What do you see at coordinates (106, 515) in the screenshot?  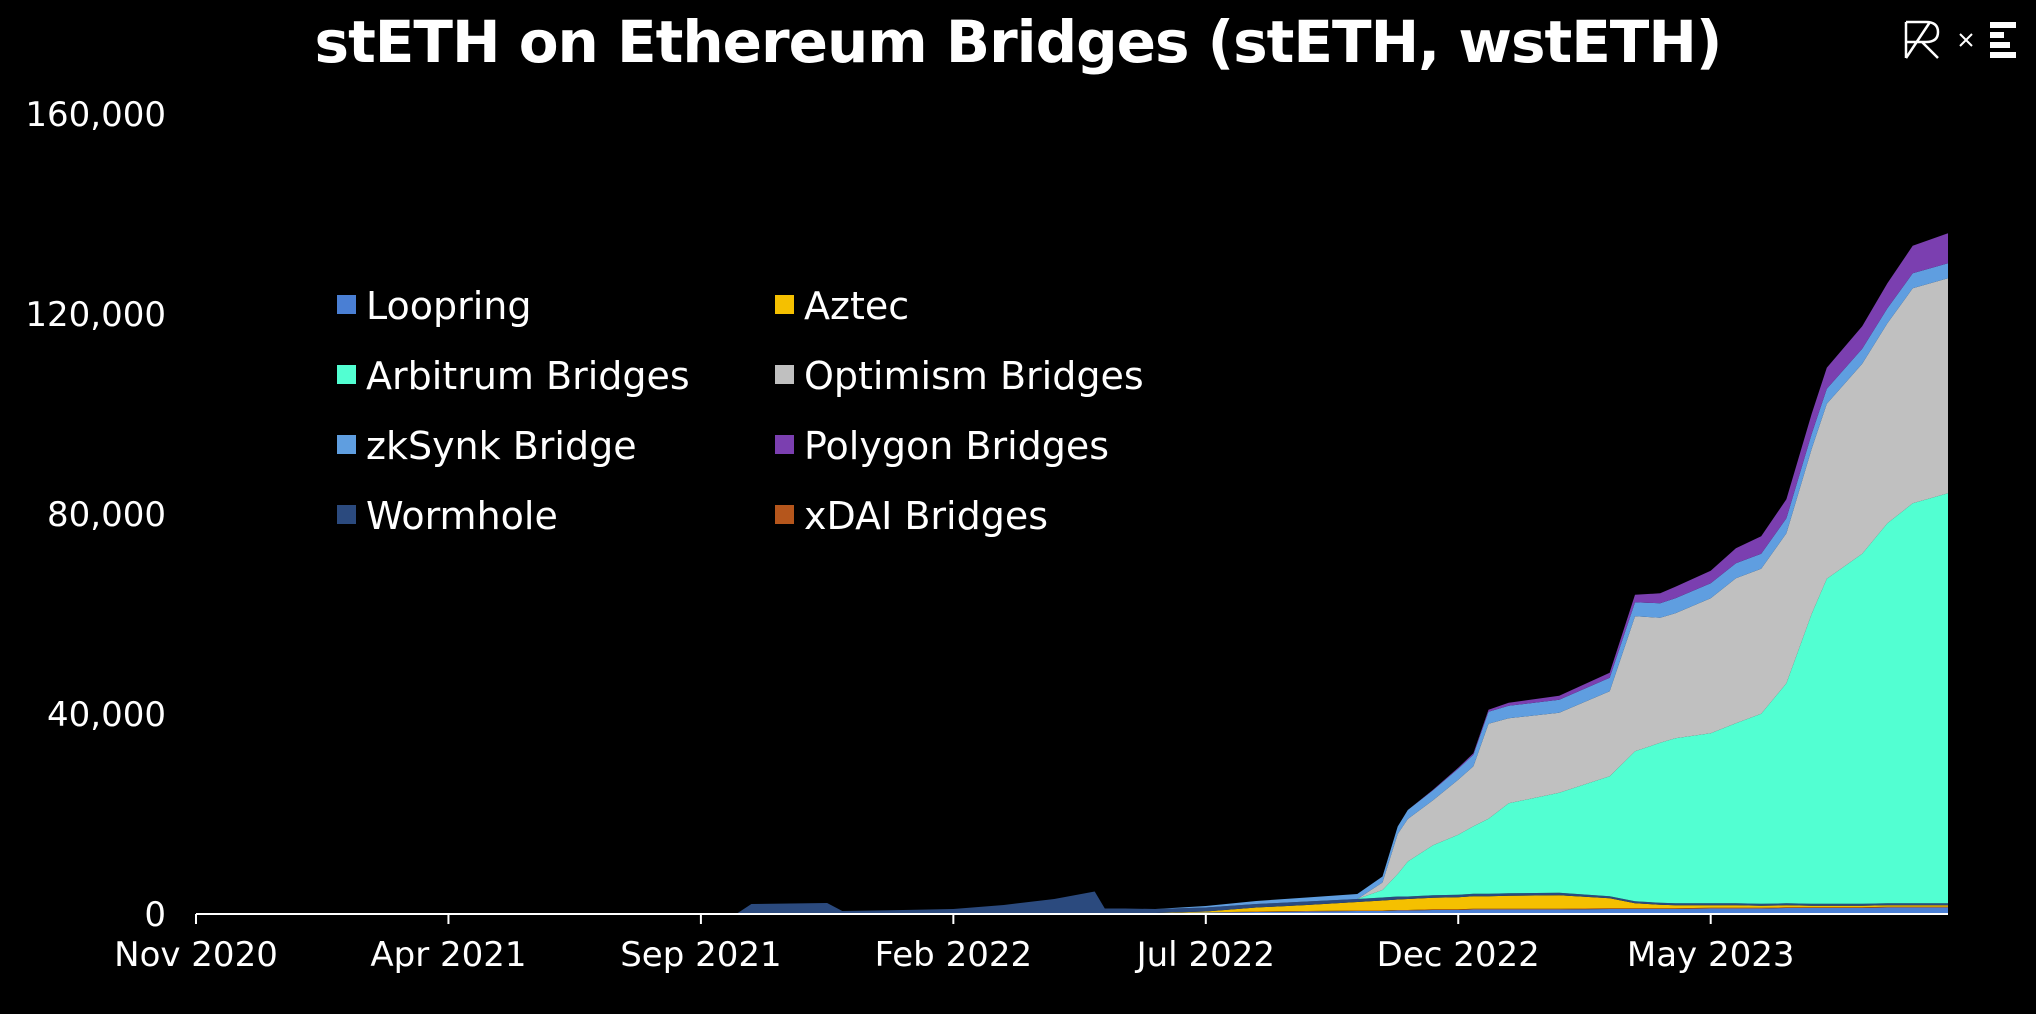 I see `y-tick-label: 80,000` at bounding box center [106, 515].